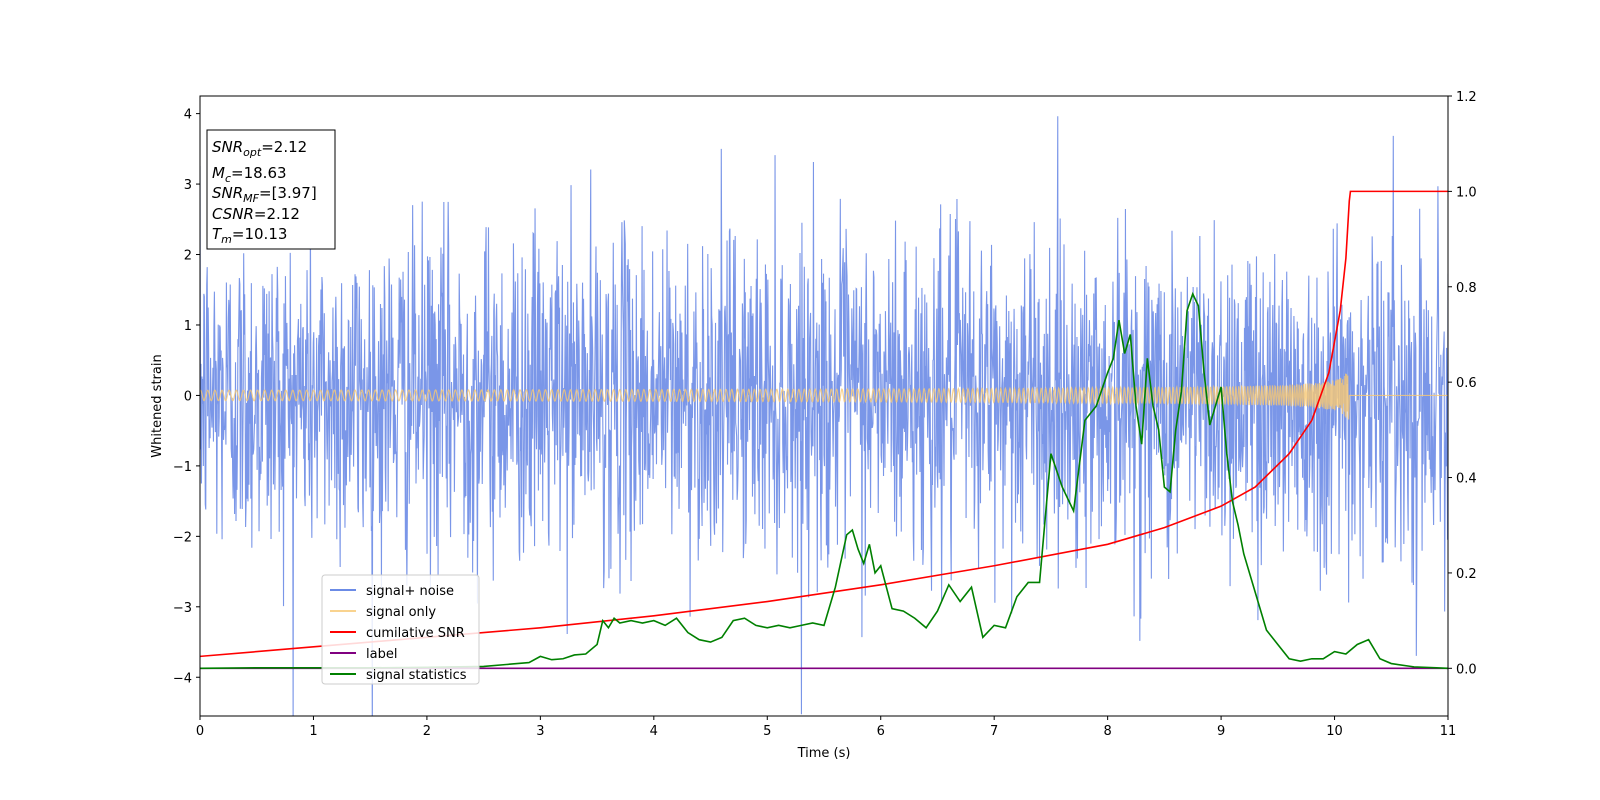 Image resolution: width=1600 pixels, height=800 pixels. I want to click on y-tick-label-right: 0.4, so click(1466, 479).